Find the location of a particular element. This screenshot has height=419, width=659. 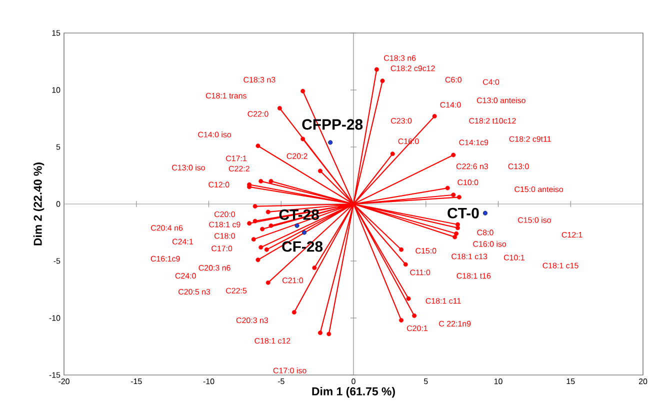

y-axis-title: Dim 2 (22.40 %) is located at coordinates (38, 204).